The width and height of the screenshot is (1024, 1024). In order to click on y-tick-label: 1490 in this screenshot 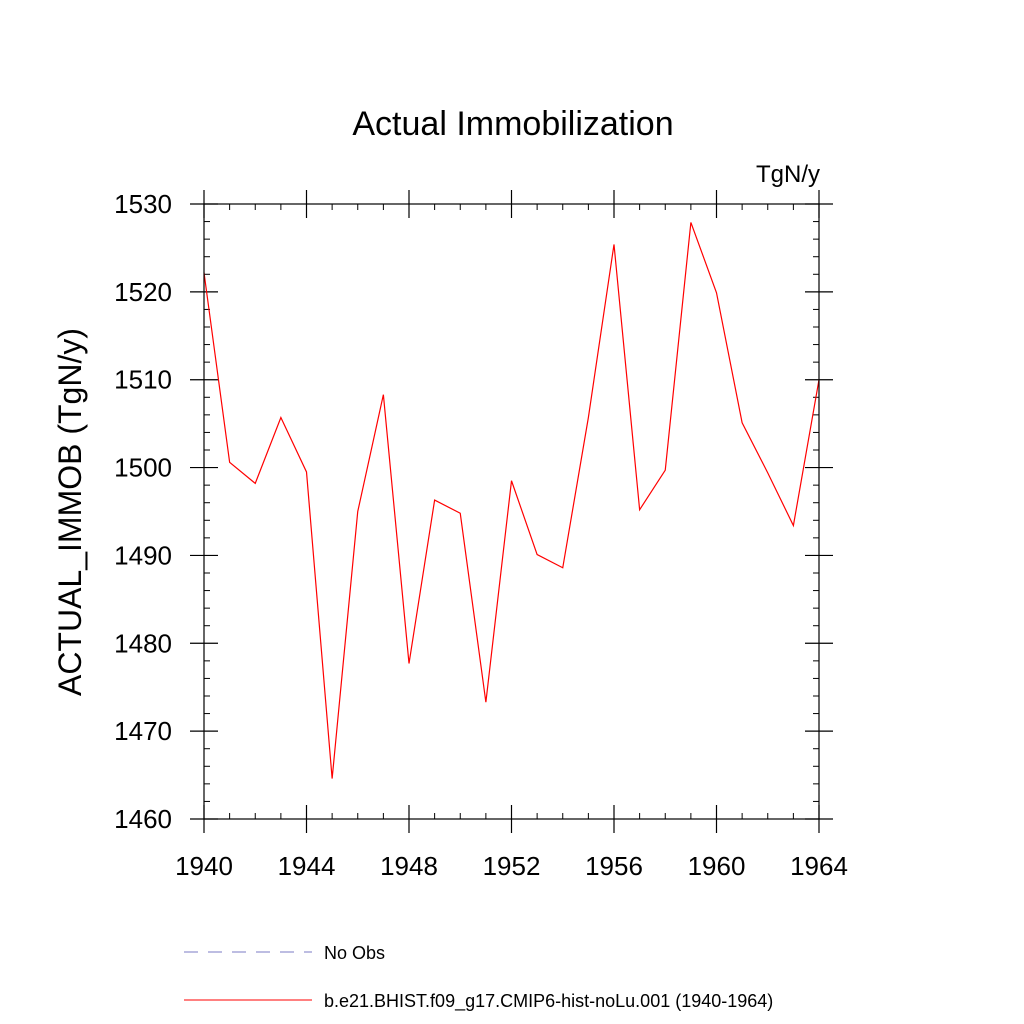, I will do `click(143, 555)`.